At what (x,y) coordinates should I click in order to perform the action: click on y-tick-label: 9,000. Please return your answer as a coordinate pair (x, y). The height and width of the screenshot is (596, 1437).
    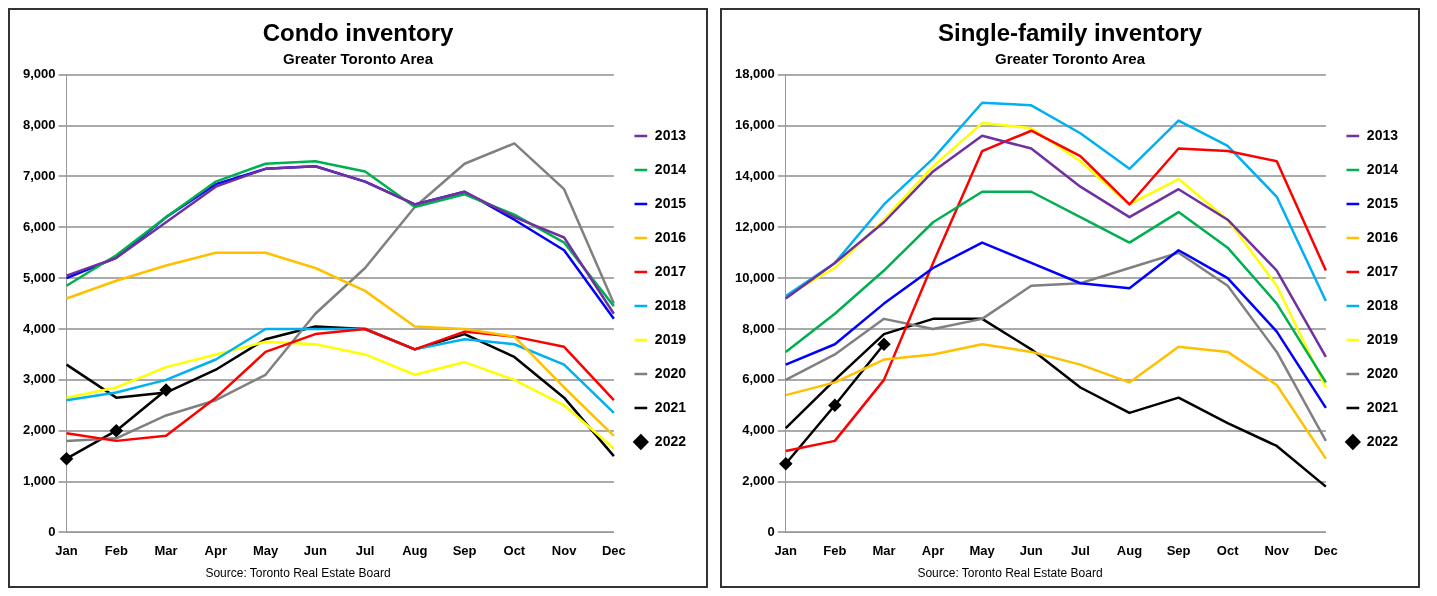
    Looking at the image, I should click on (39, 74).